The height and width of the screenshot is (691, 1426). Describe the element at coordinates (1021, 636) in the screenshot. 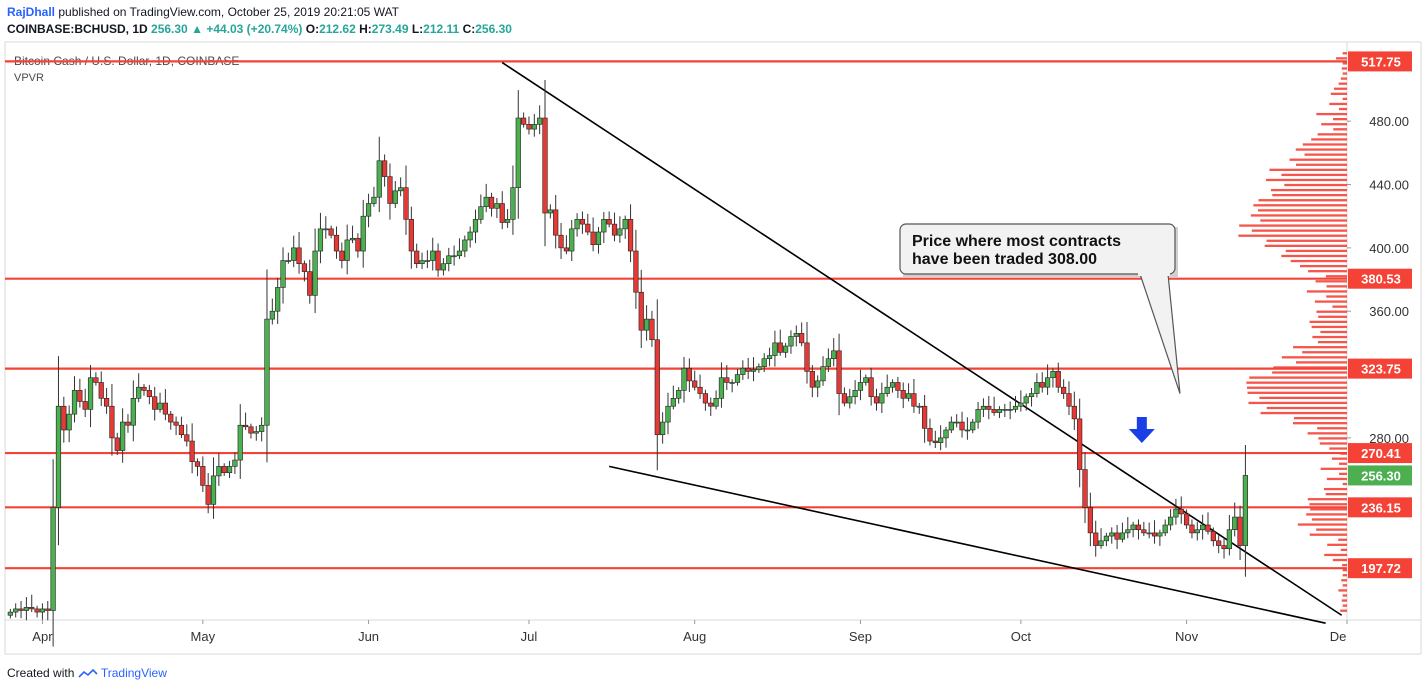

I see `x-tick-label: Oct` at that location.